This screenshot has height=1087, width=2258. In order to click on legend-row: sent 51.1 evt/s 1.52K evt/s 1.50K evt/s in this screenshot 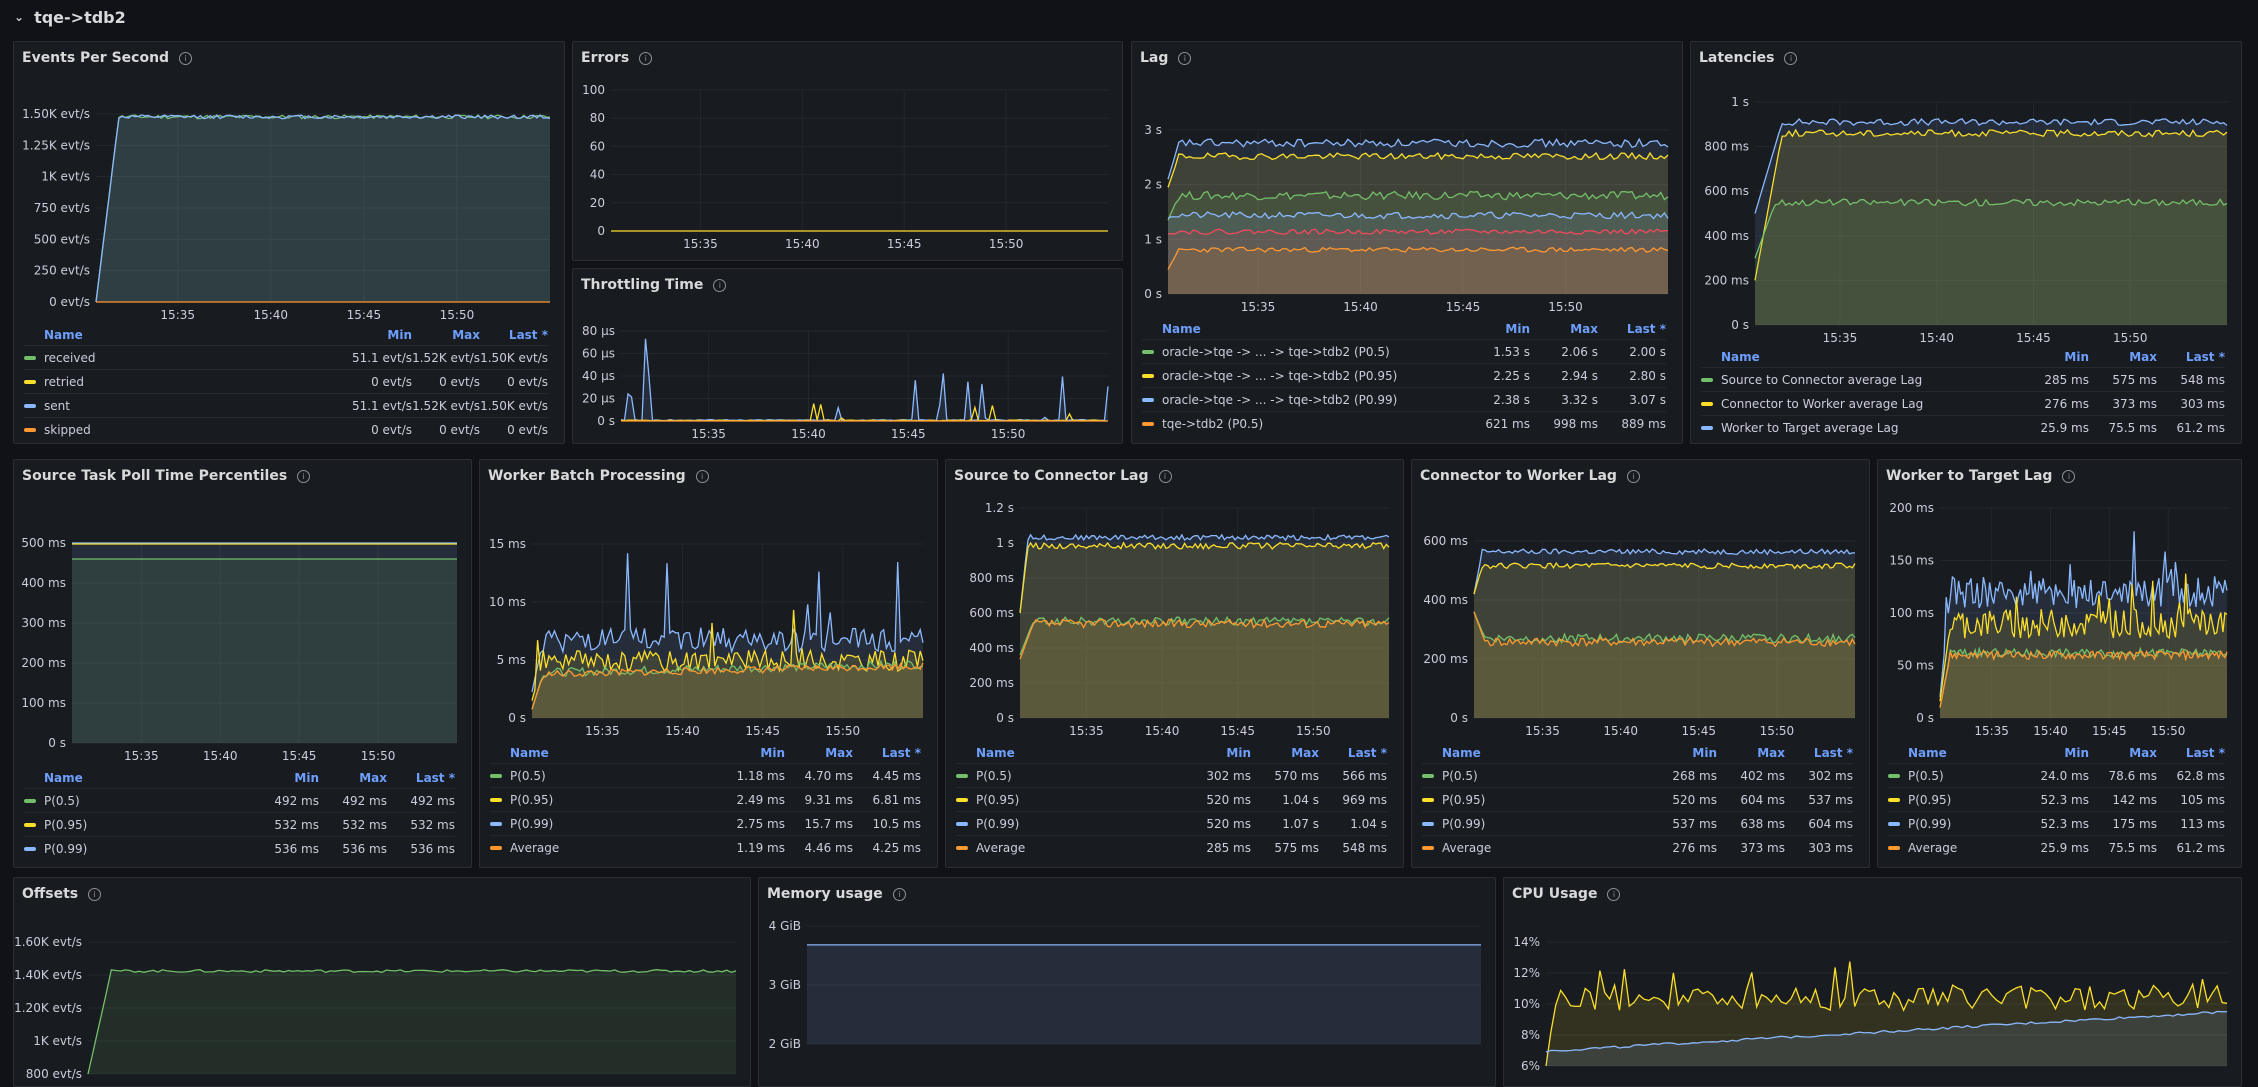, I will do `click(286, 405)`.